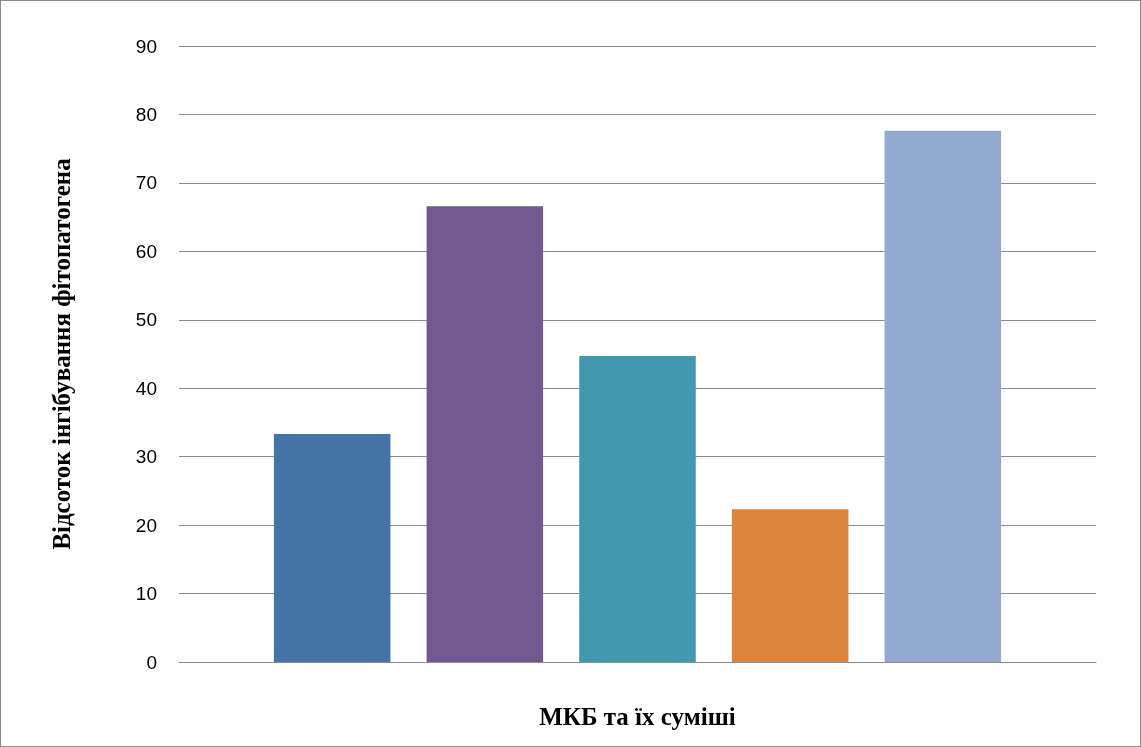  I want to click on y-tick-label: 80, so click(146, 114).